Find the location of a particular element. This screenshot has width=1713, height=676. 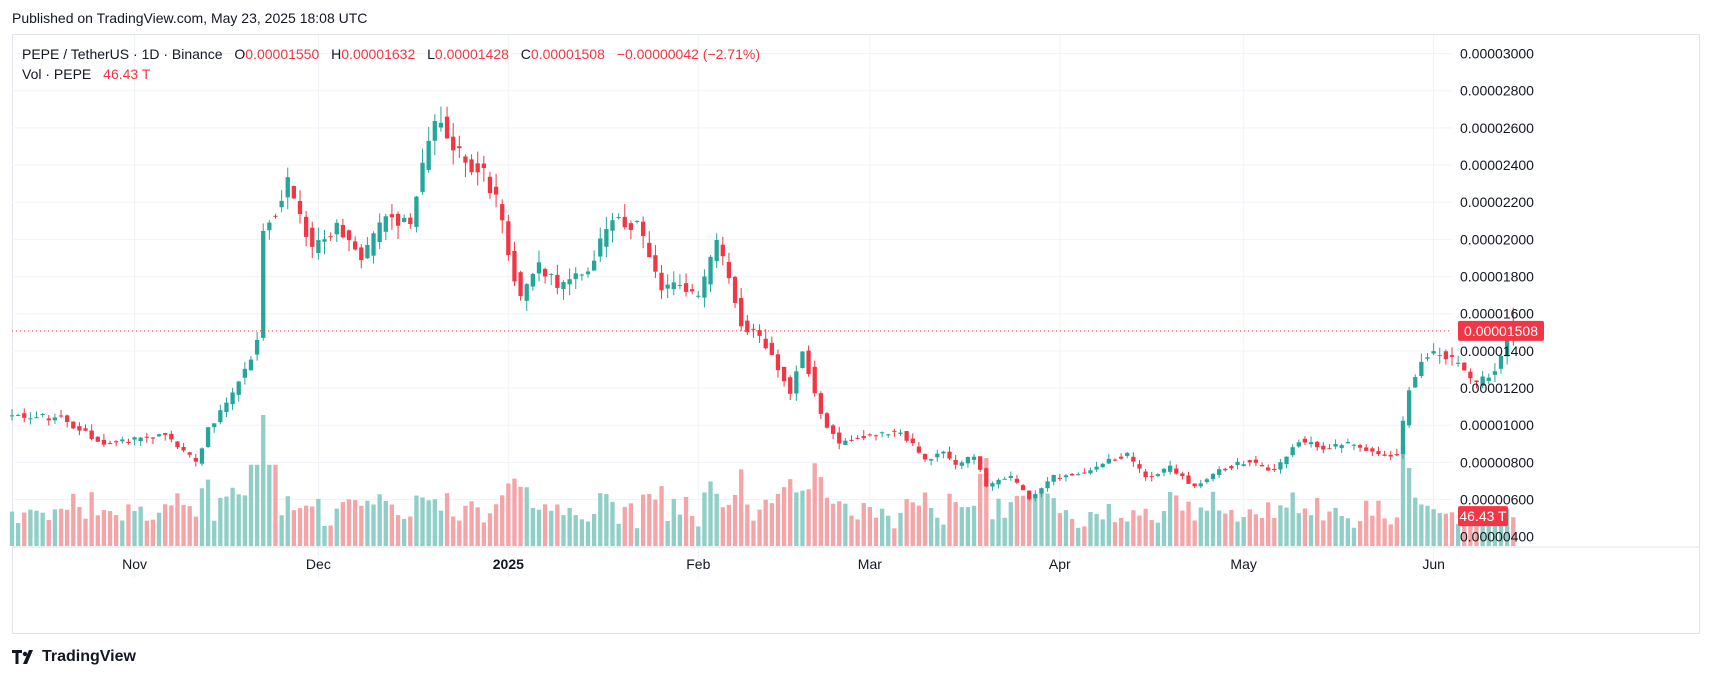

footer-brand: TradingView is located at coordinates (74, 657).